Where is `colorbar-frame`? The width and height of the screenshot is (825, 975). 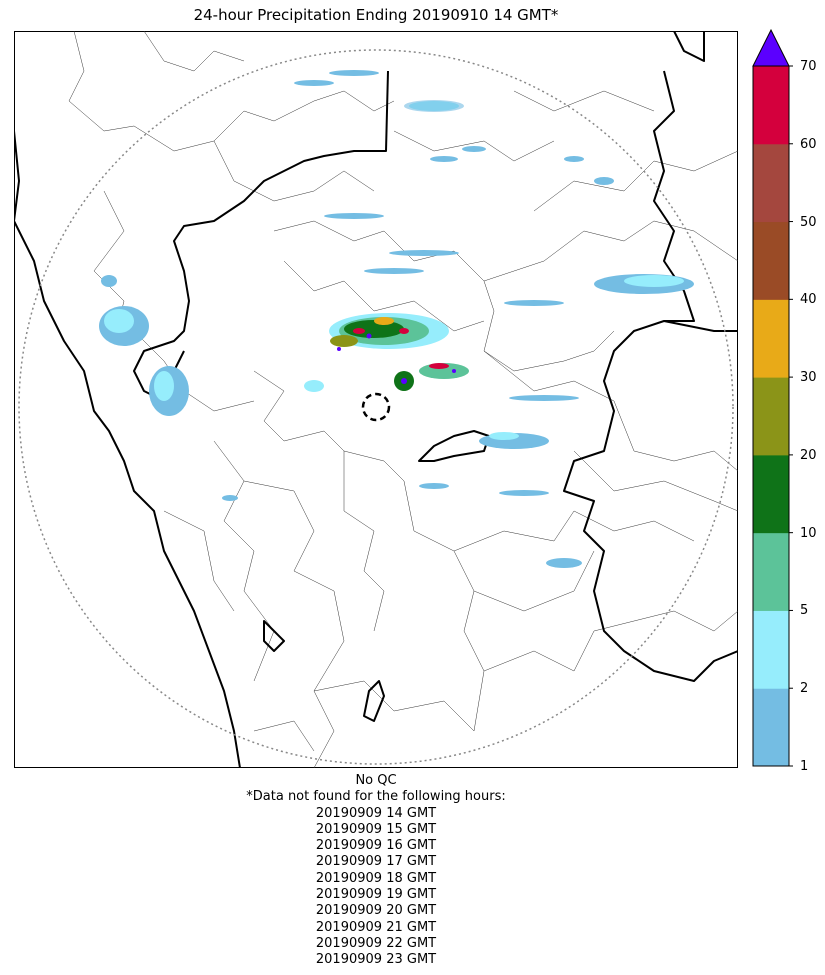 colorbar-frame is located at coordinates (771, 416).